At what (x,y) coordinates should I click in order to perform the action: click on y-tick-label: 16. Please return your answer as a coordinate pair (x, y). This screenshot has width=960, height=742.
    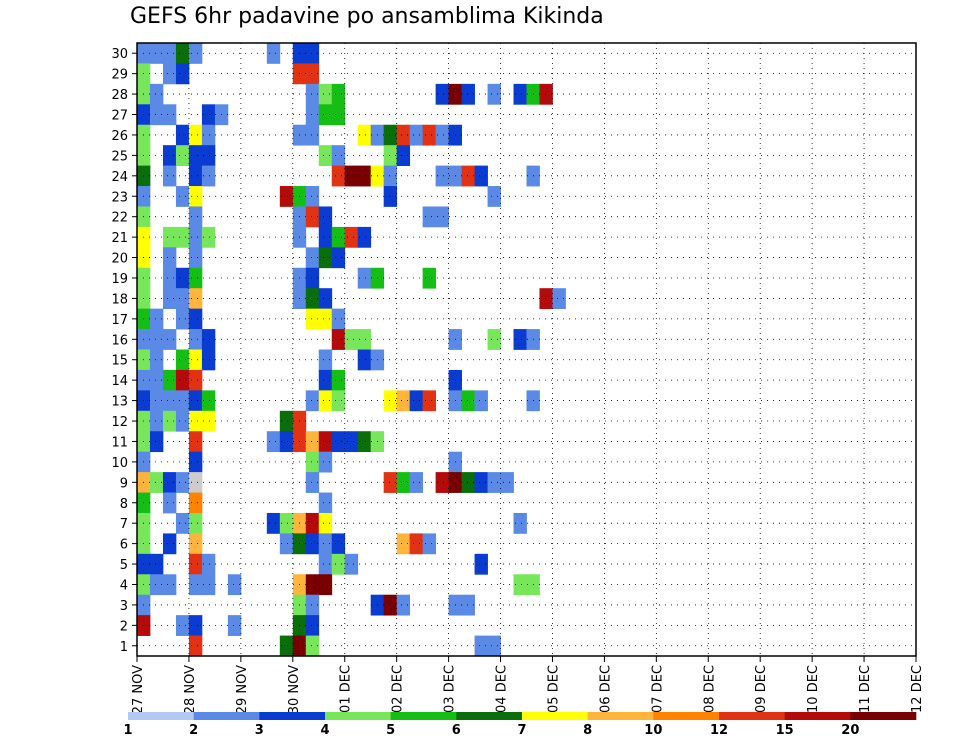
    Looking at the image, I should click on (119, 340).